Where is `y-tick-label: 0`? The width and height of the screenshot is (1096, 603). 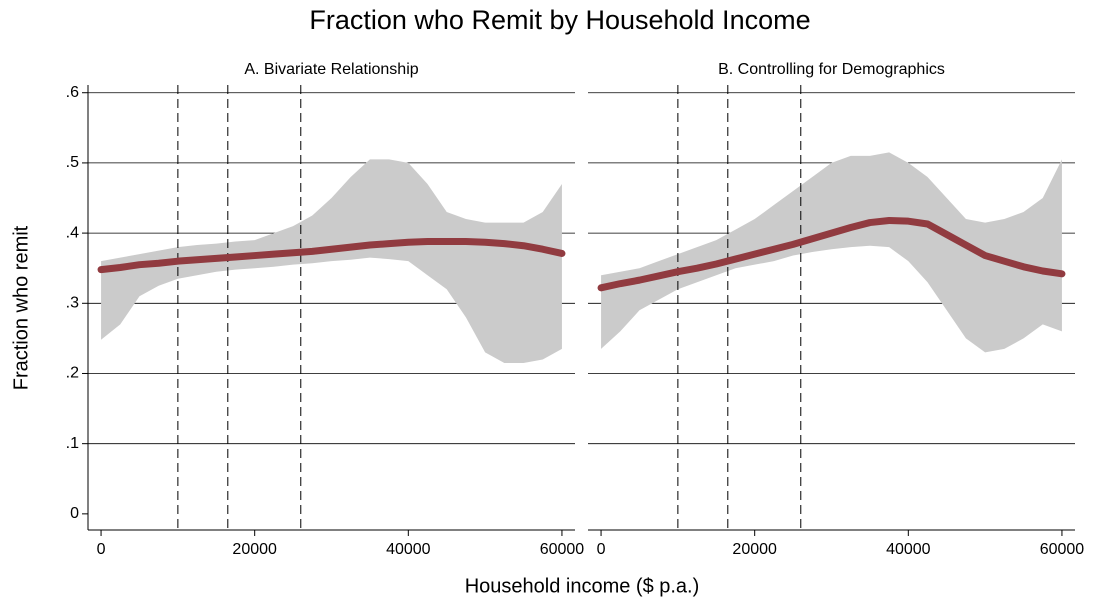
y-tick-label: 0 is located at coordinates (74, 513).